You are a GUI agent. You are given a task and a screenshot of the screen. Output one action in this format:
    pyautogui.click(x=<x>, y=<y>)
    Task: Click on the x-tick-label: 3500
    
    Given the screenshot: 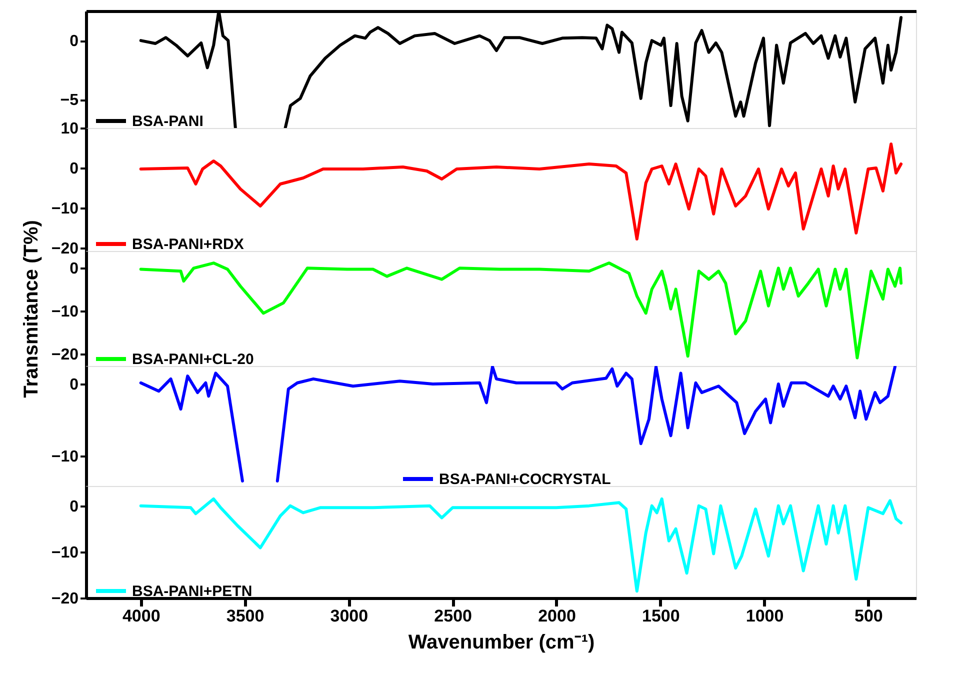 What is the action you would take?
    pyautogui.click(x=245, y=616)
    